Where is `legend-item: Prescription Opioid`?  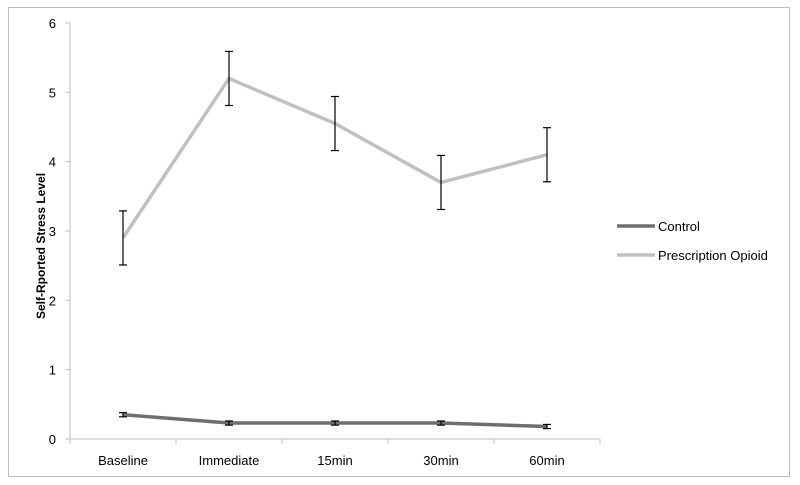 legend-item: Prescription Opioid is located at coordinates (692, 255).